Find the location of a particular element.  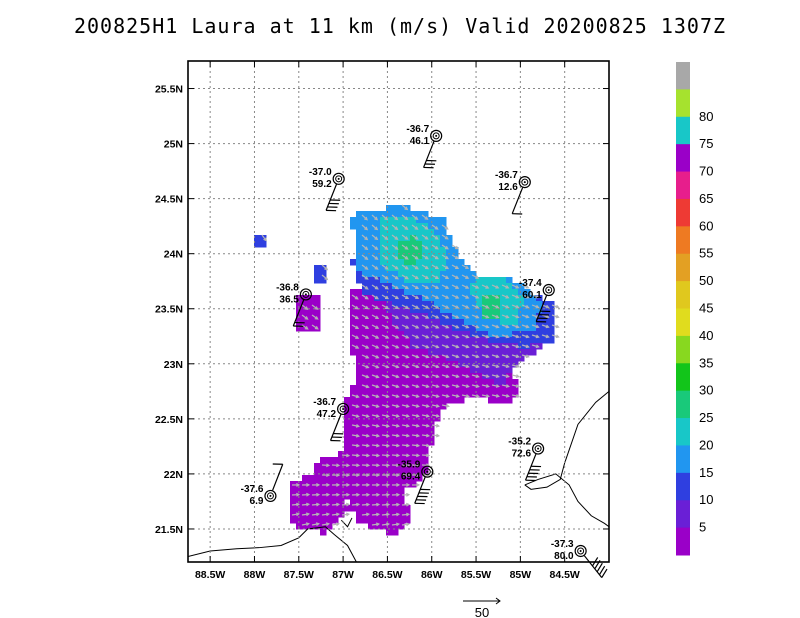

colorbar-band is located at coordinates (683, 76).